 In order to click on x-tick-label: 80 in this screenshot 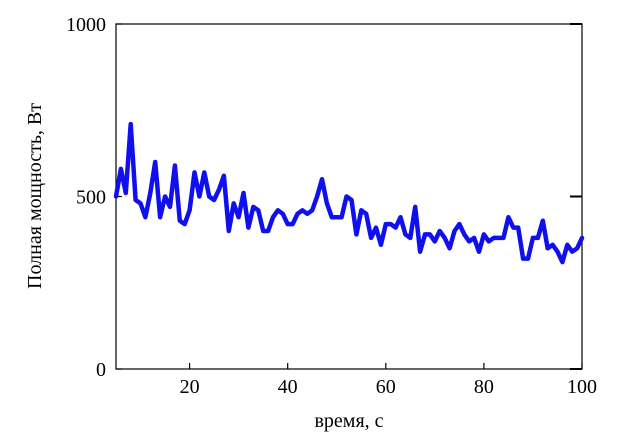, I will do `click(484, 387)`.